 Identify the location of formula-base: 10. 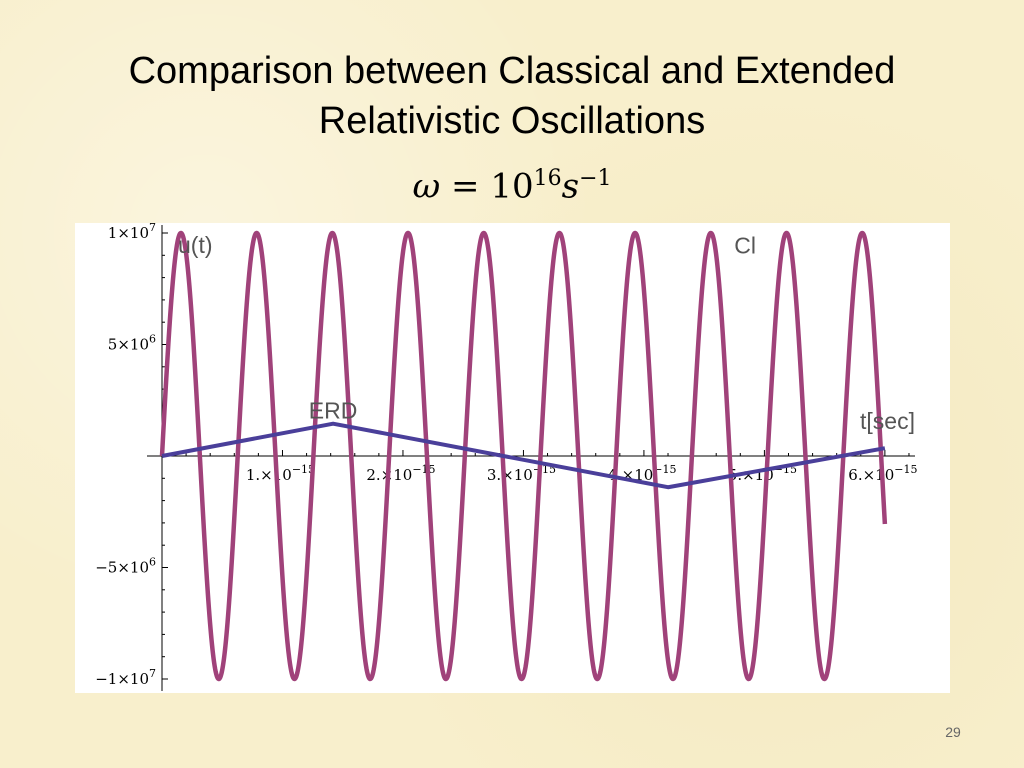
(512, 186).